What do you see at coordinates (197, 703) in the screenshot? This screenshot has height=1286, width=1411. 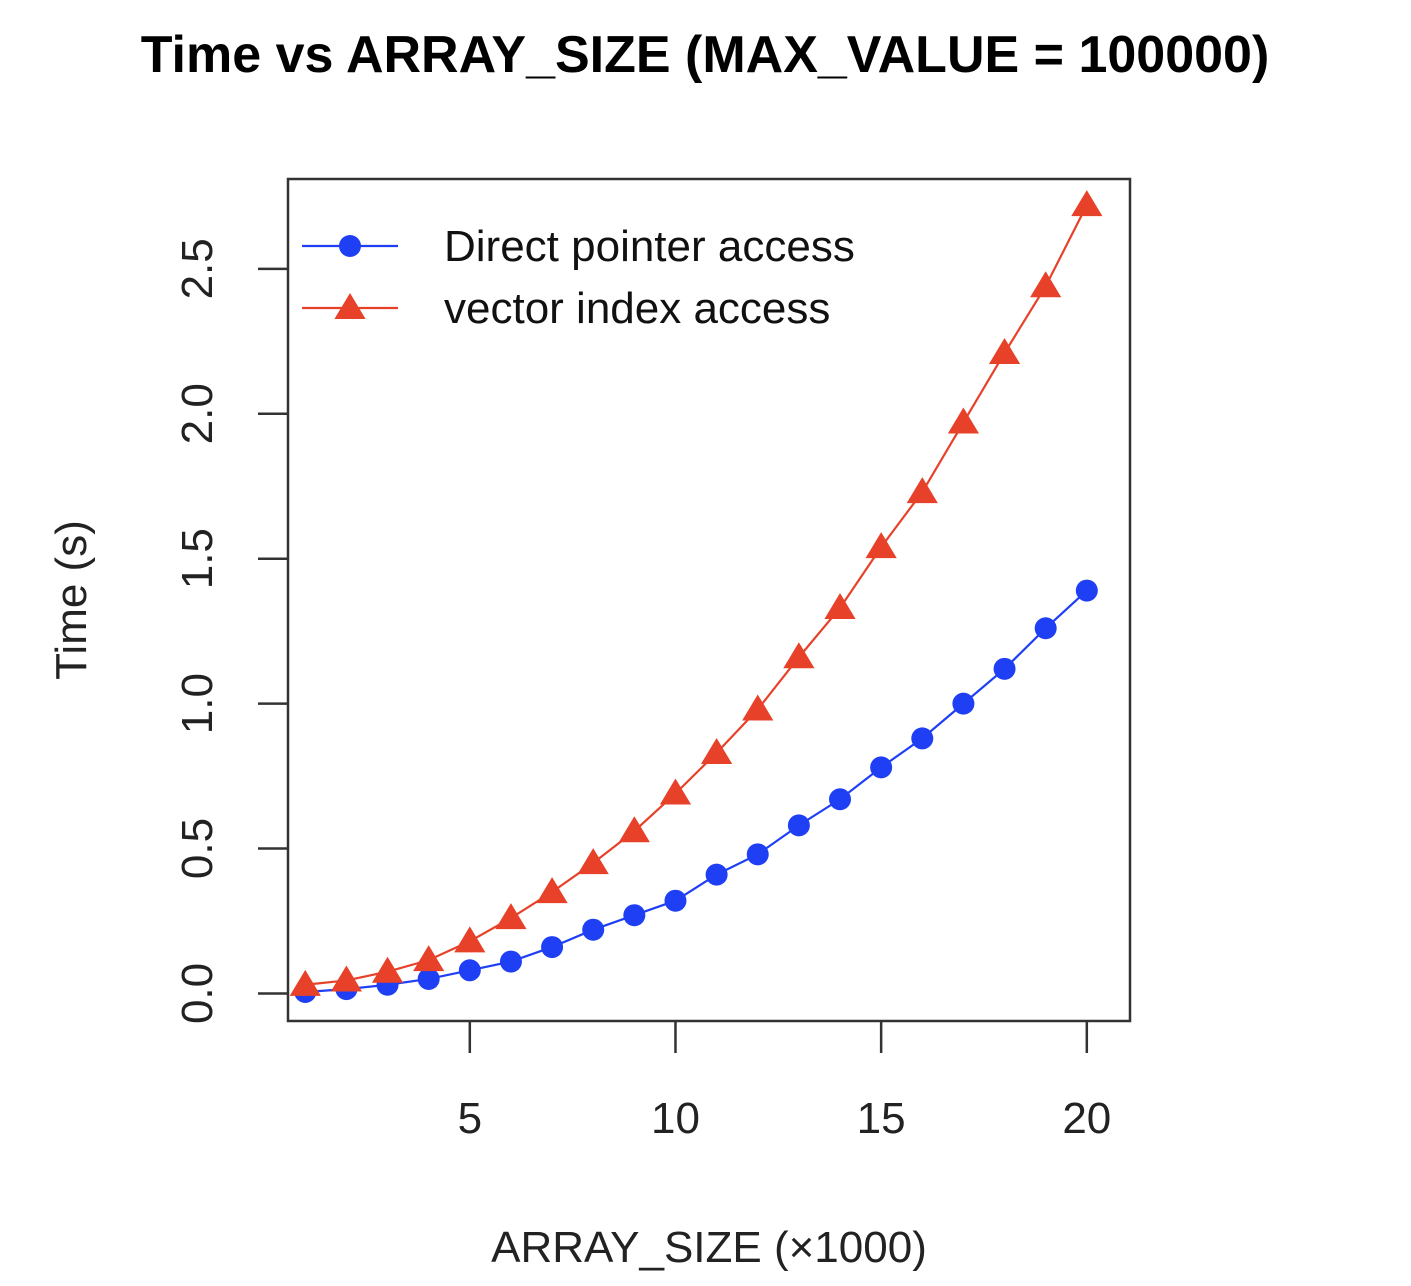 I see `y-tick-label: 1.0` at bounding box center [197, 703].